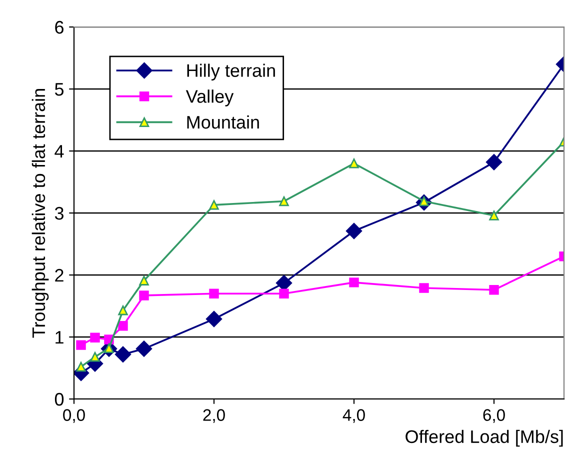  I want to click on x-tick-label: 2,0, so click(214, 416).